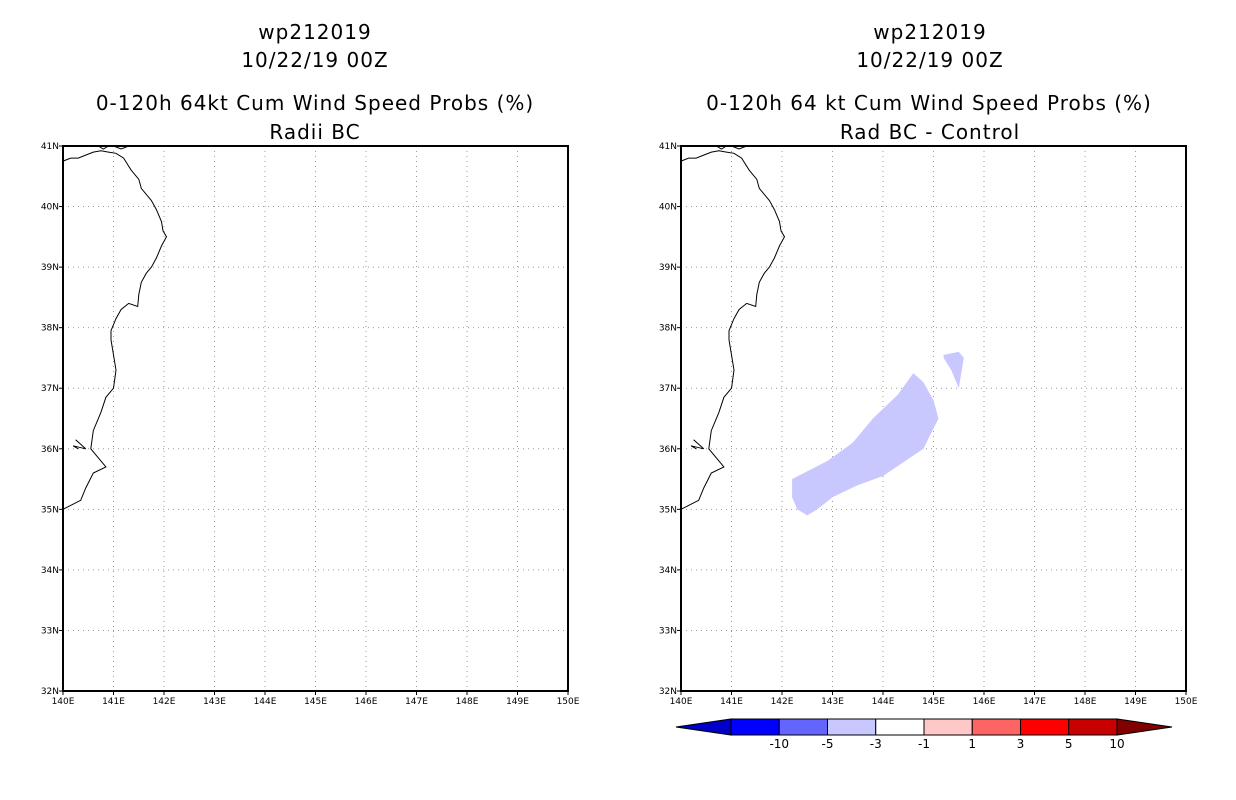  Describe the element at coordinates (315, 60) in the screenshot. I see `left-date: 10/22/19 00Z` at that location.